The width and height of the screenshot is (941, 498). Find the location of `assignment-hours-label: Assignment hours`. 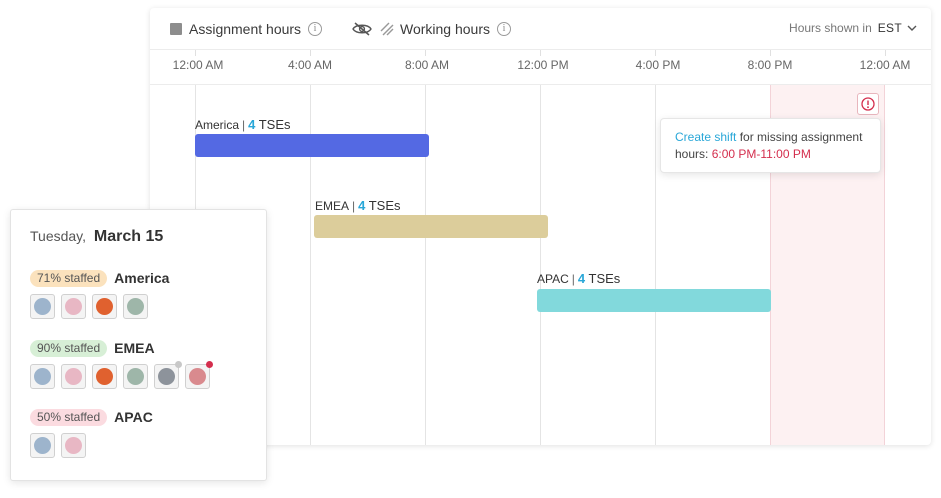

assignment-hours-label: Assignment hours is located at coordinates (245, 29).